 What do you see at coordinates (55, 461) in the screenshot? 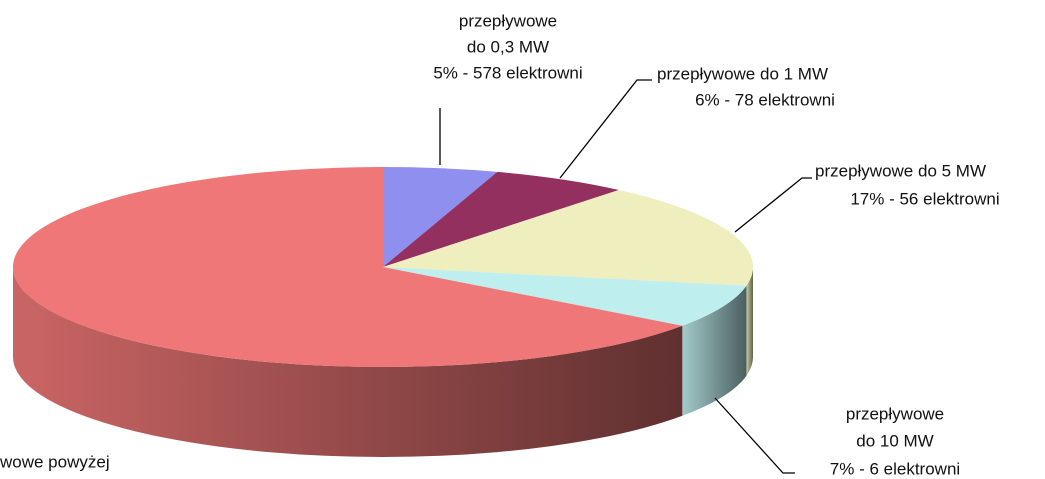
I see `slice-label: wowe powyżej` at bounding box center [55, 461].